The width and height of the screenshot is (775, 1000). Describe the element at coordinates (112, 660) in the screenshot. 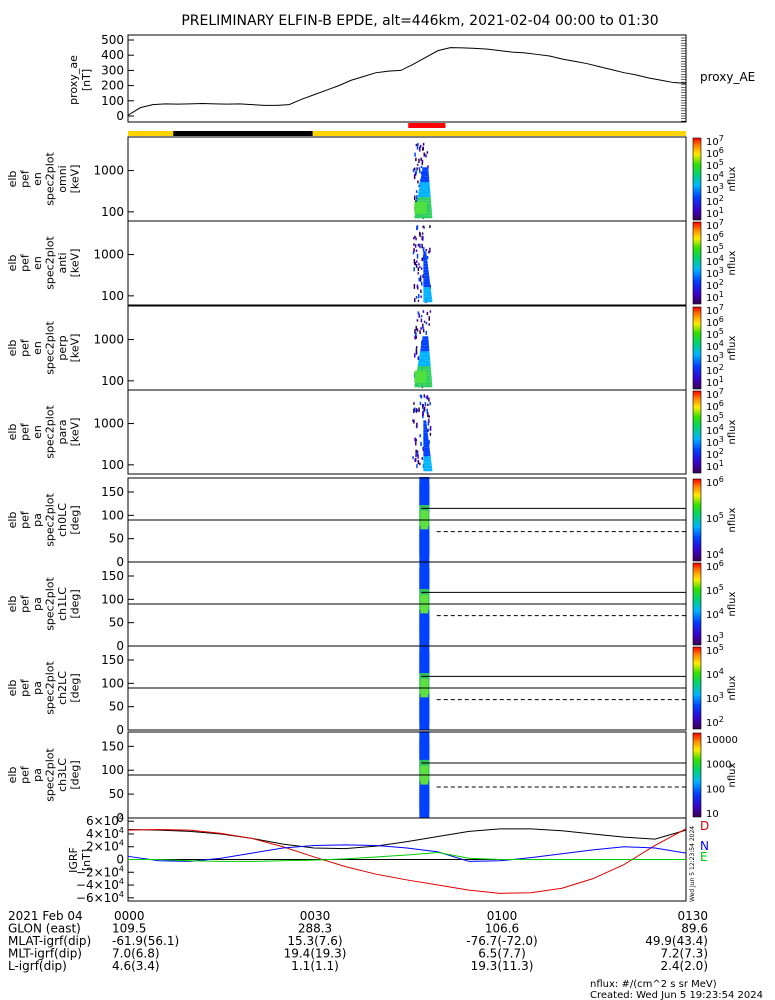

I see `y-tick-label: 150` at that location.